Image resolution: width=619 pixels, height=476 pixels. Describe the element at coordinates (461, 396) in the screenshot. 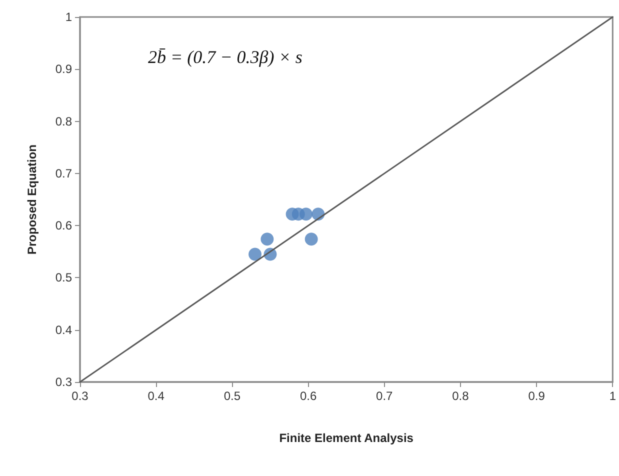

I see `x-tick-label: 0.8` at that location.